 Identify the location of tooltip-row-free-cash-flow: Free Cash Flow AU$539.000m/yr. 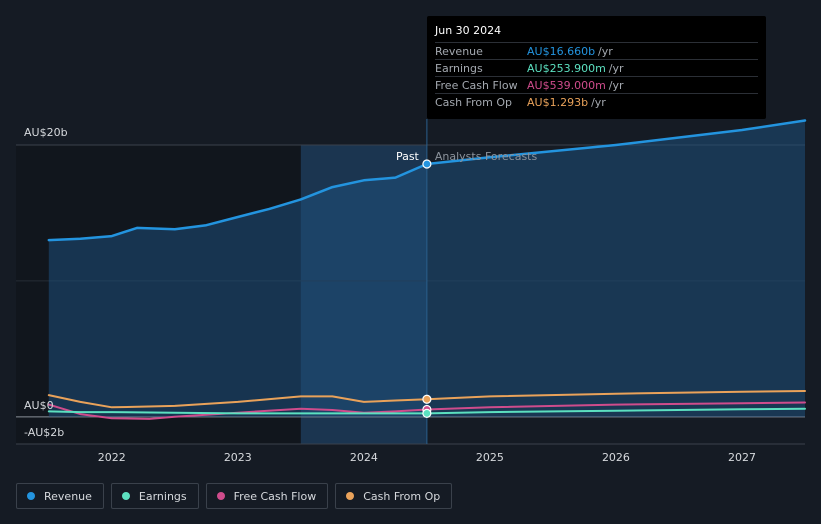
(596, 85).